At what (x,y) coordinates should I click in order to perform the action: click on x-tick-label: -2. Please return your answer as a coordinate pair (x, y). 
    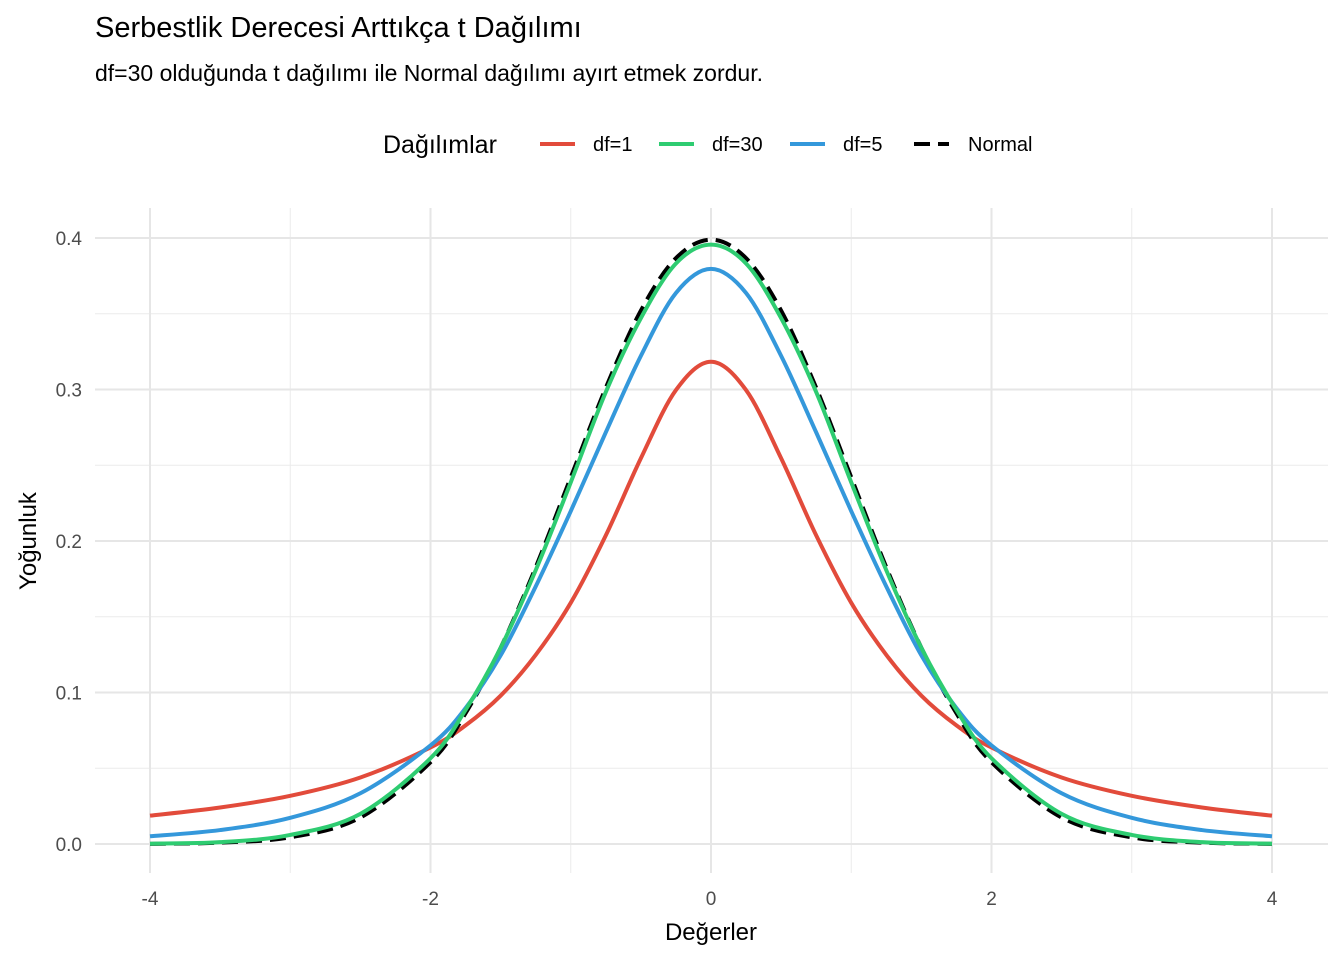
    Looking at the image, I should click on (430, 899).